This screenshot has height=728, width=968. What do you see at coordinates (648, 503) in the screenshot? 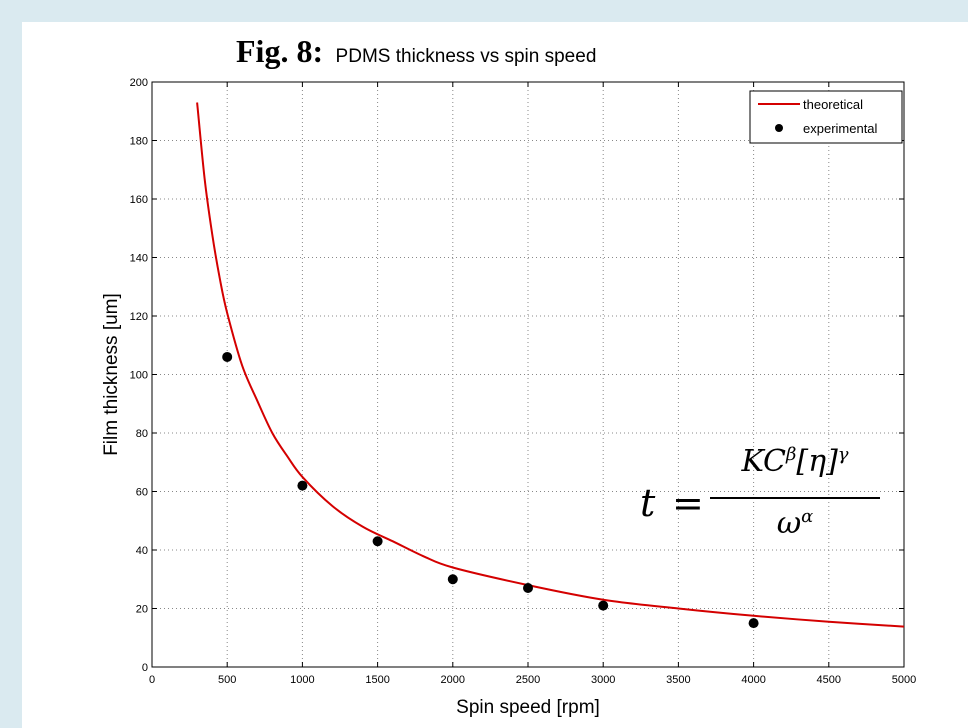
I see `formula-lhs: t` at bounding box center [648, 503].